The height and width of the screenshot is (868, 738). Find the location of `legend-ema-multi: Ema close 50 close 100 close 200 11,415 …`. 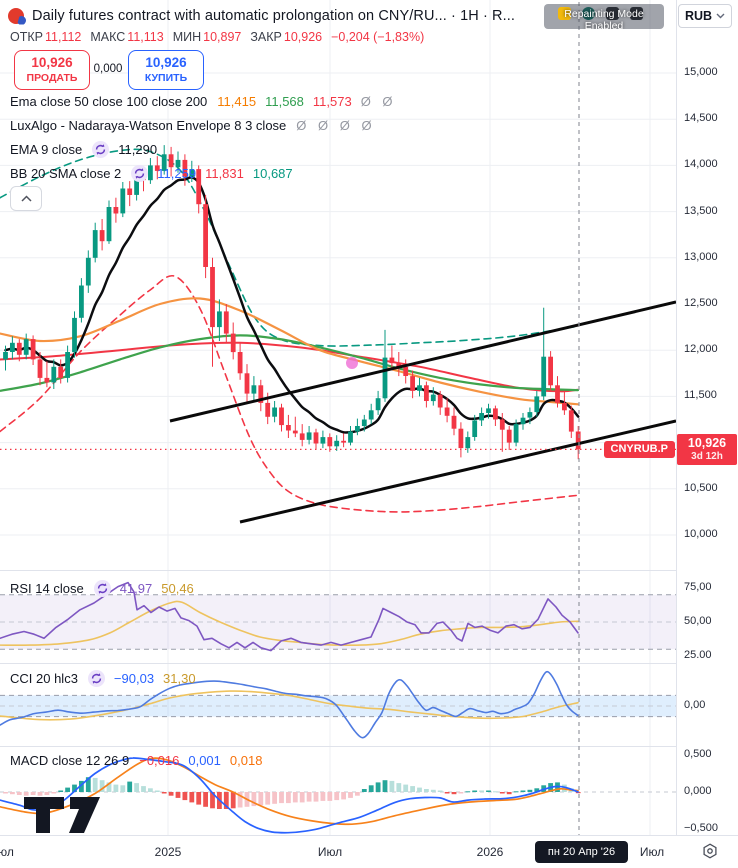

legend-ema-multi: Ema close 50 close 100 close 200 11,415 … is located at coordinates (203, 101).